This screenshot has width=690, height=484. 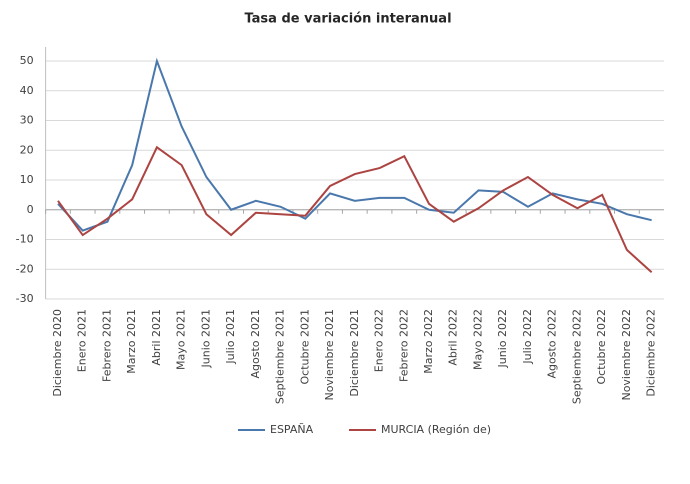 What do you see at coordinates (502, 338) in the screenshot?
I see `x-tick-label: Junio 2022` at bounding box center [502, 338].